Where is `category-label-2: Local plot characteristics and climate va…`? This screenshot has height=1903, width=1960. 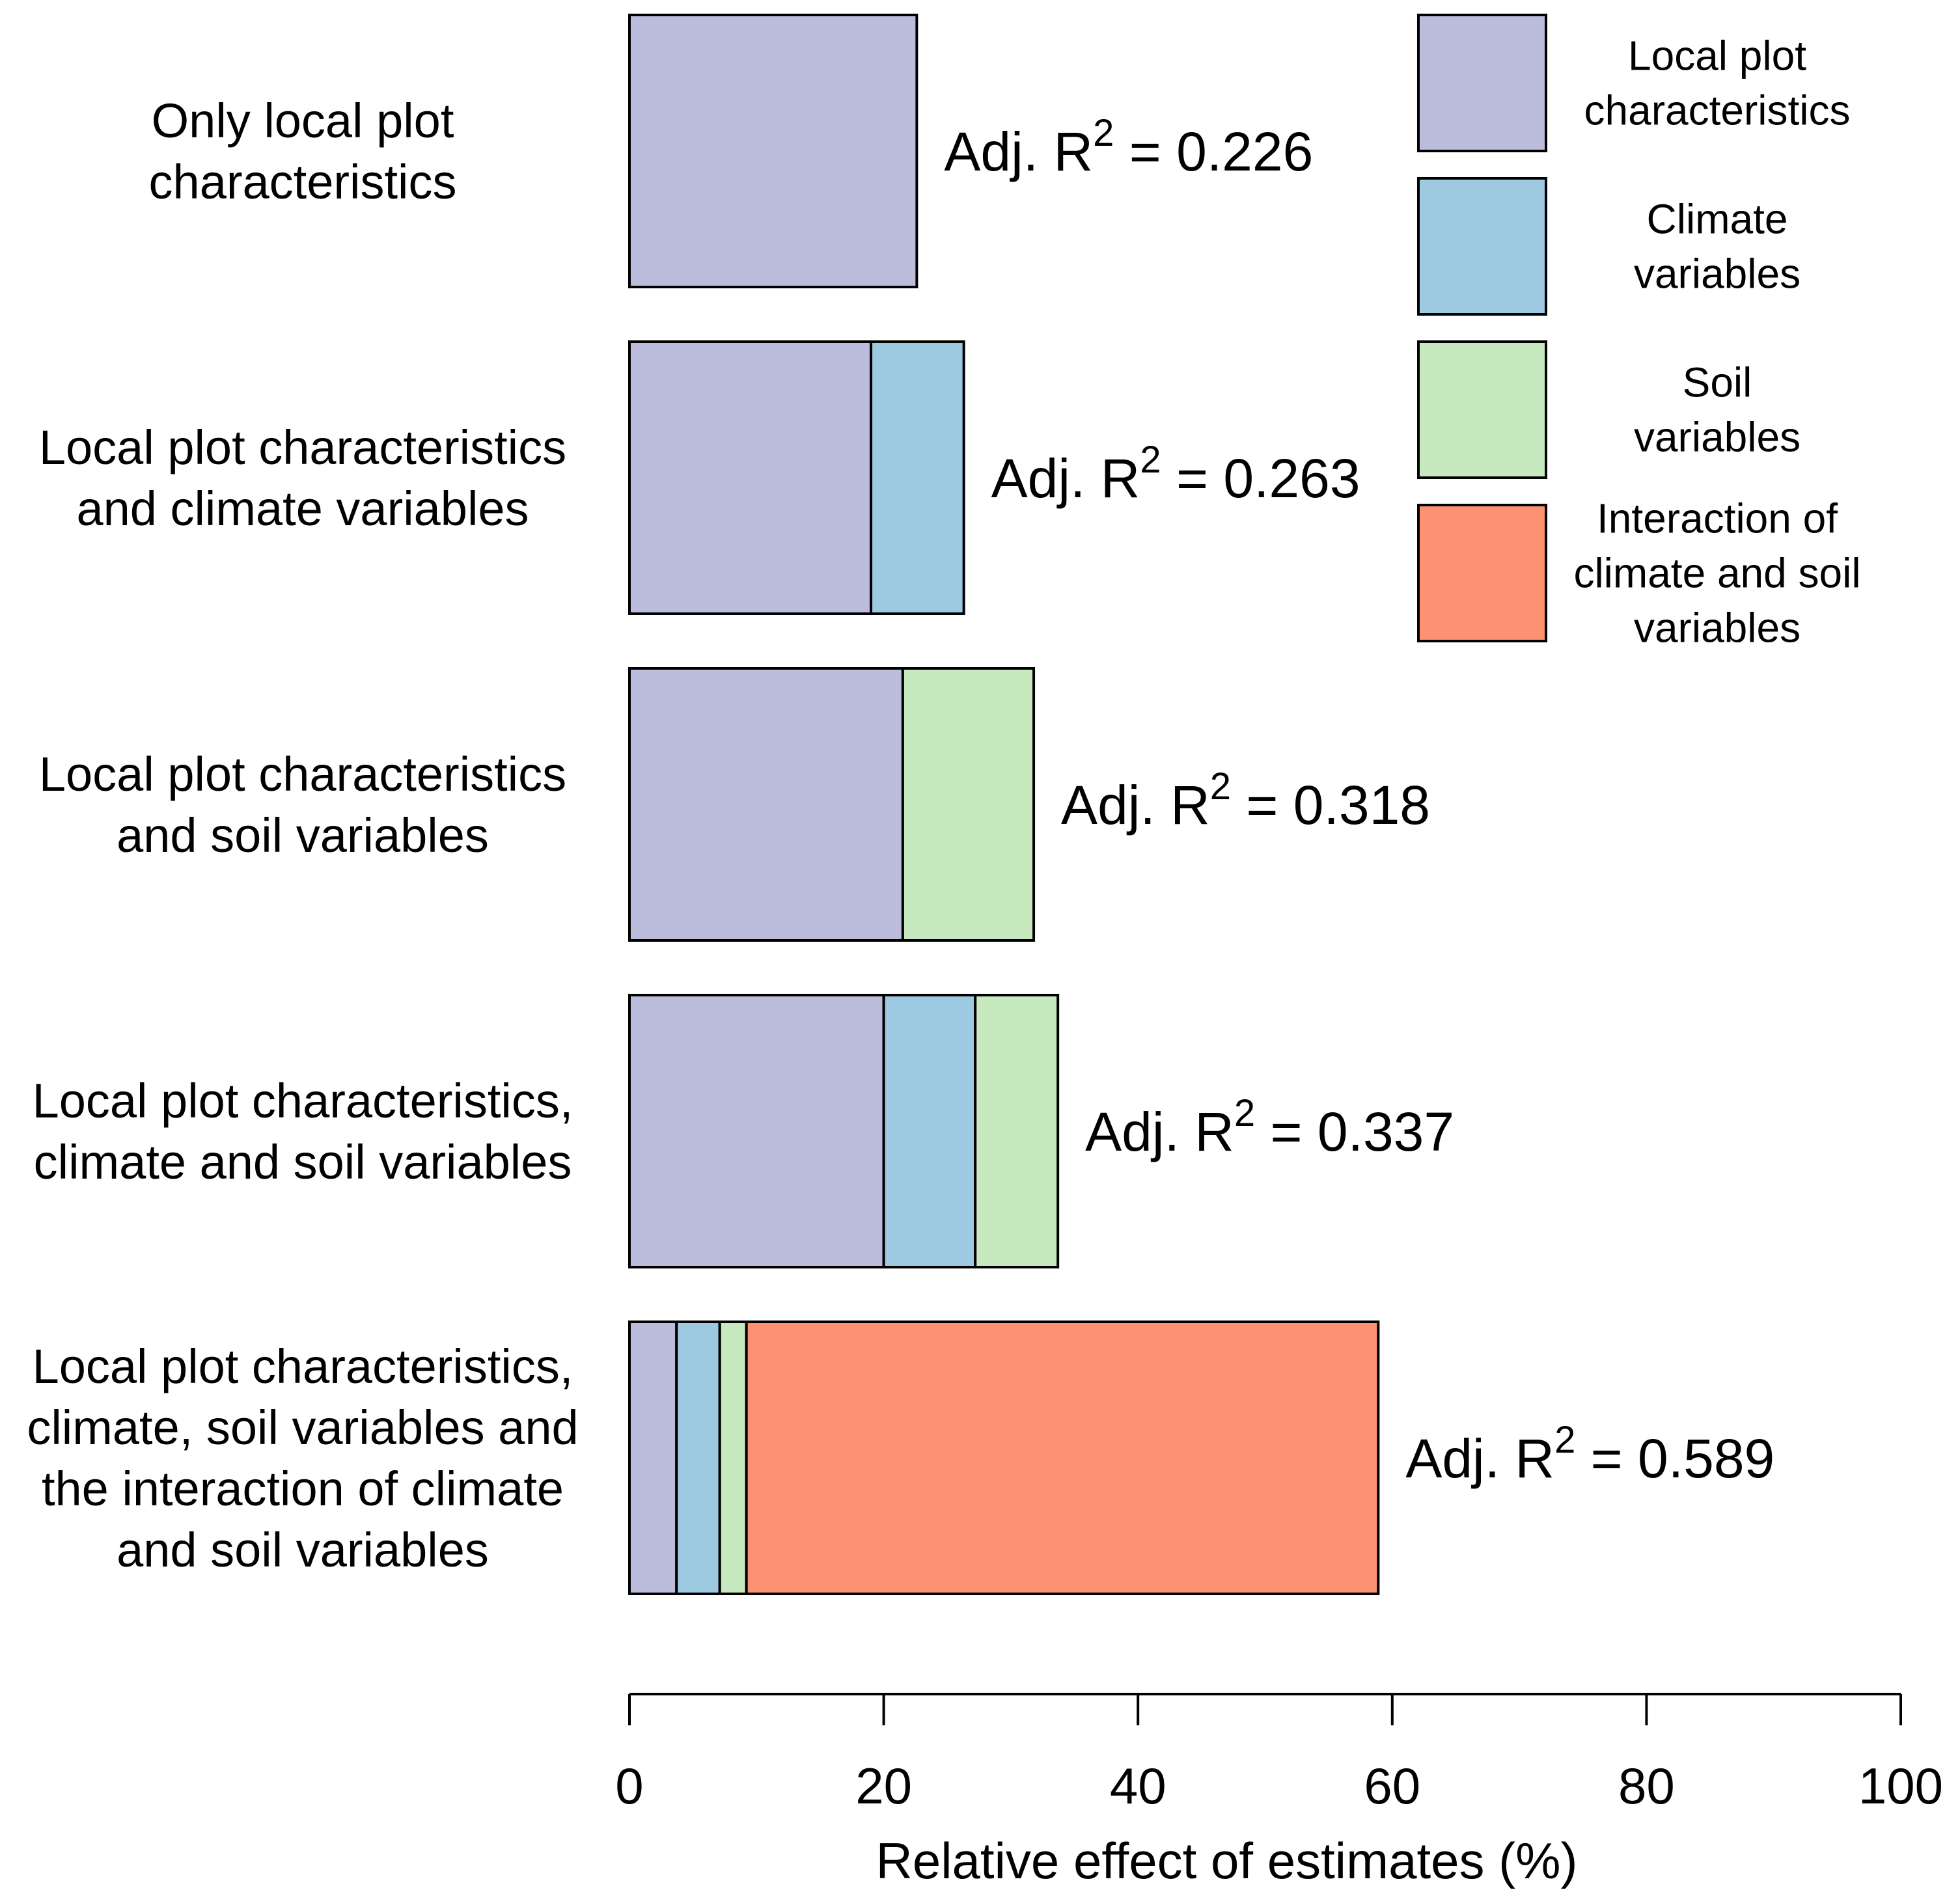
category-label-2: Local plot characteristics and climate va… is located at coordinates (302, 478).